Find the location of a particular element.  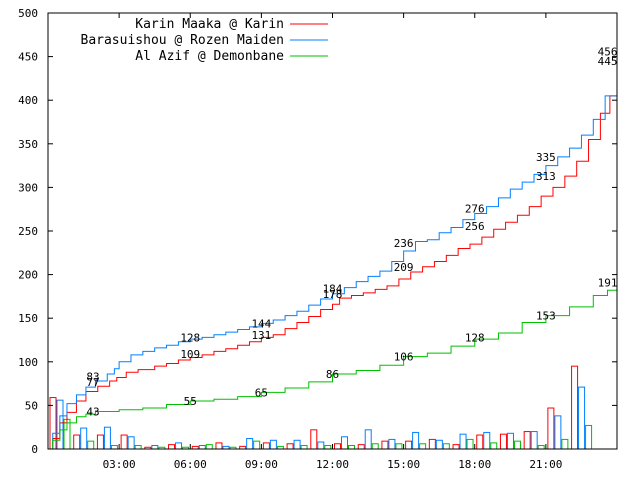

x-tick-label: 03:00 is located at coordinates (119, 464).